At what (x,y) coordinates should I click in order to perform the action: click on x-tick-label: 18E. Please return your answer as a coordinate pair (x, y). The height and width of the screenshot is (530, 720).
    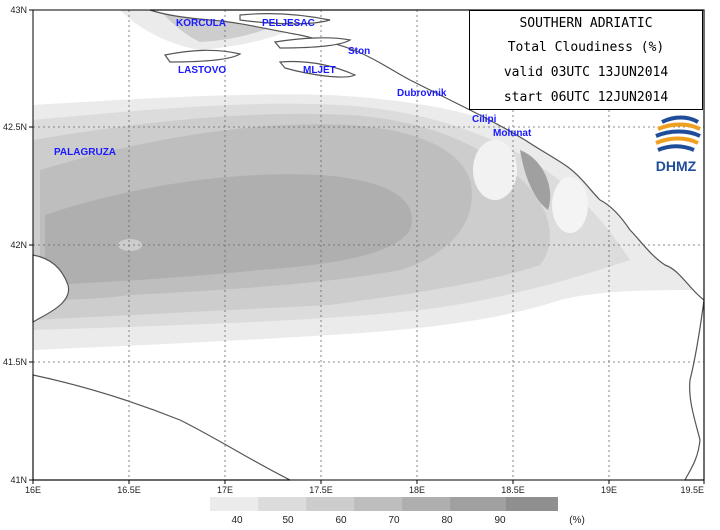
    Looking at the image, I should click on (417, 490).